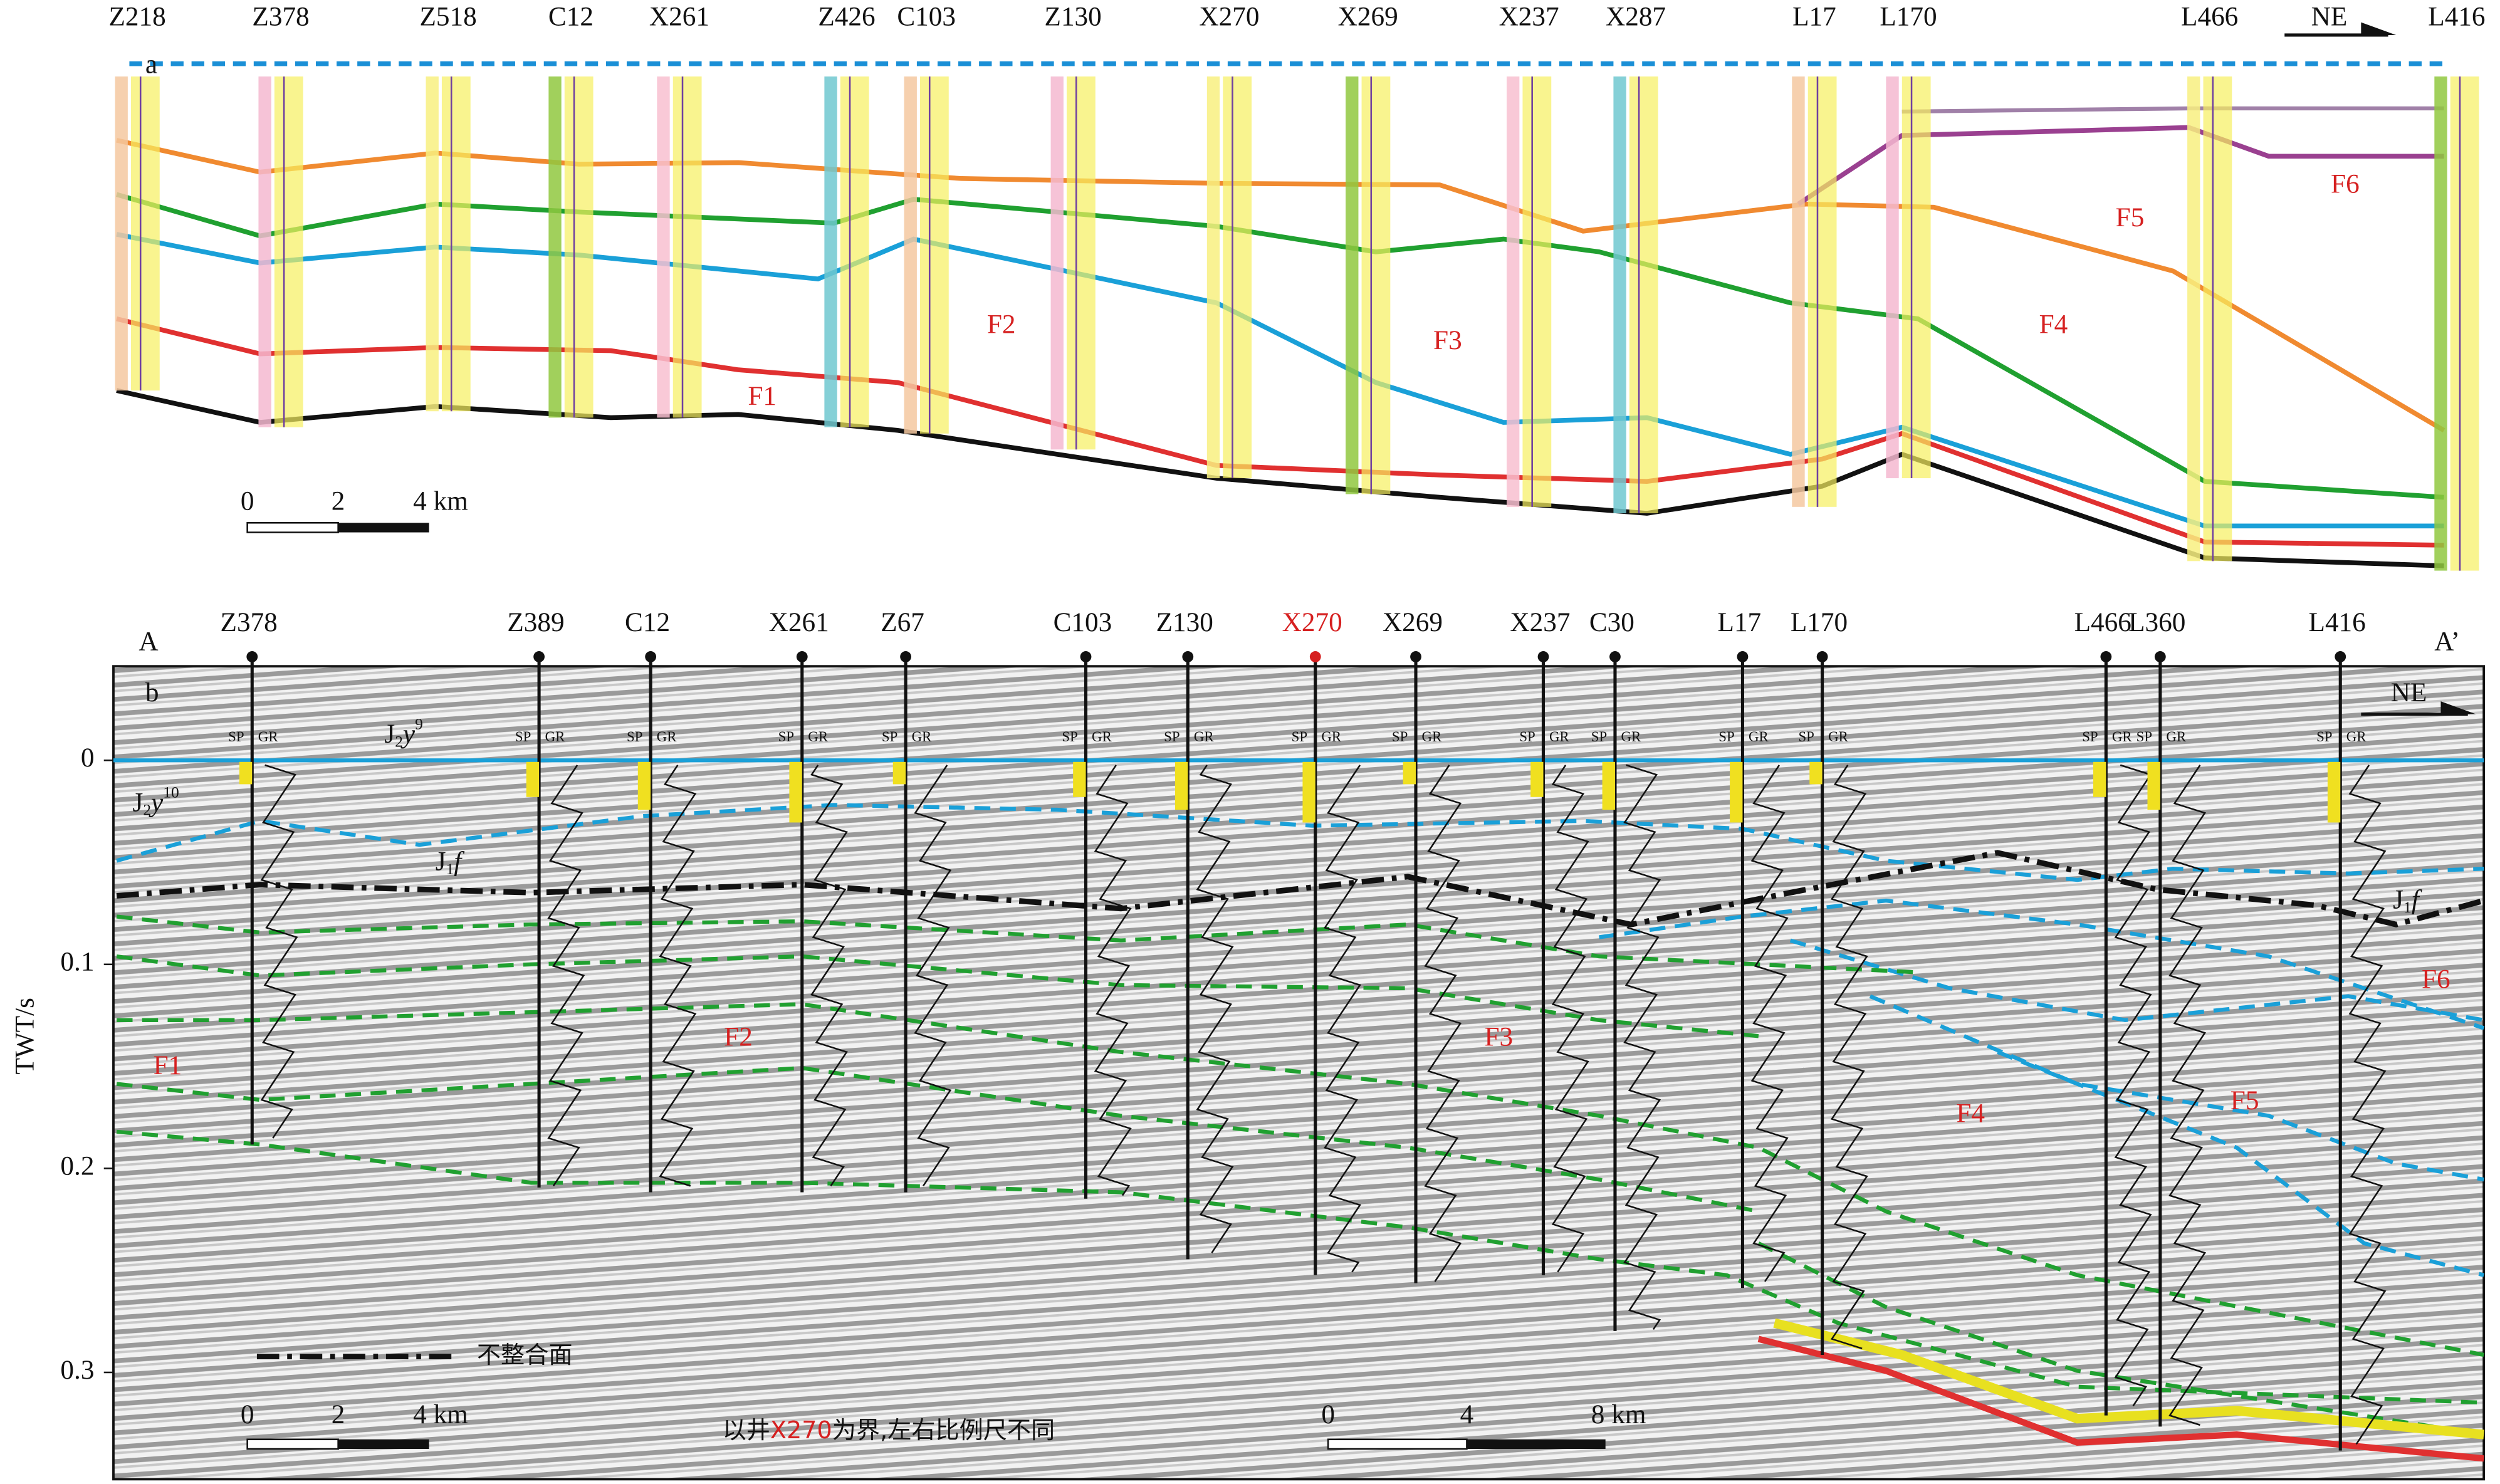  Describe the element at coordinates (248, 501) in the screenshot. I see `scale-label: 0` at that location.